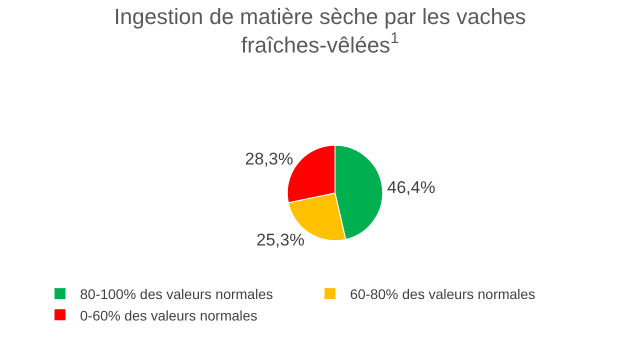 Image resolution: width=640 pixels, height=341 pixels. I want to click on data-label: 28,3%, so click(269, 159).